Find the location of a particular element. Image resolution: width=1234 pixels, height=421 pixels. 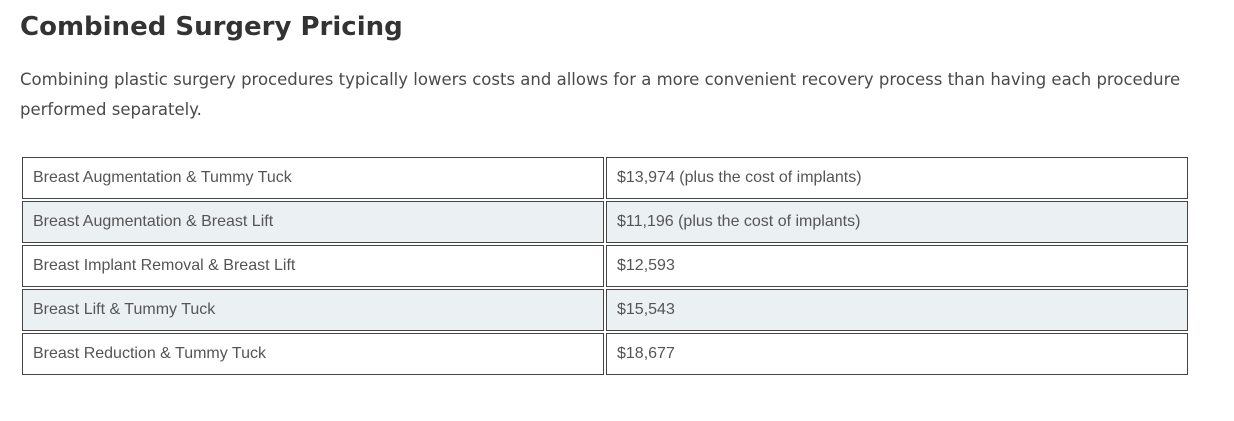

procedure-cell: Breast Lift & Tummy Tuck is located at coordinates (313, 310).